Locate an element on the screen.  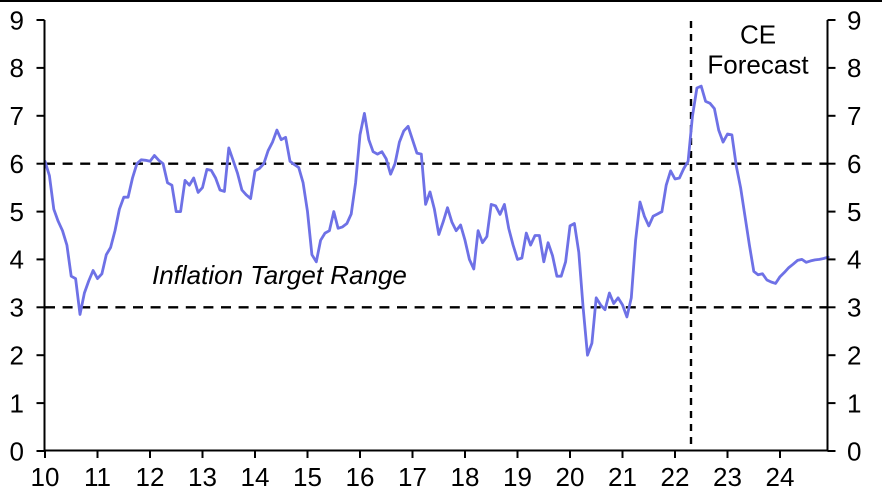
svg-text: 11 is located at coordinates (97, 477).